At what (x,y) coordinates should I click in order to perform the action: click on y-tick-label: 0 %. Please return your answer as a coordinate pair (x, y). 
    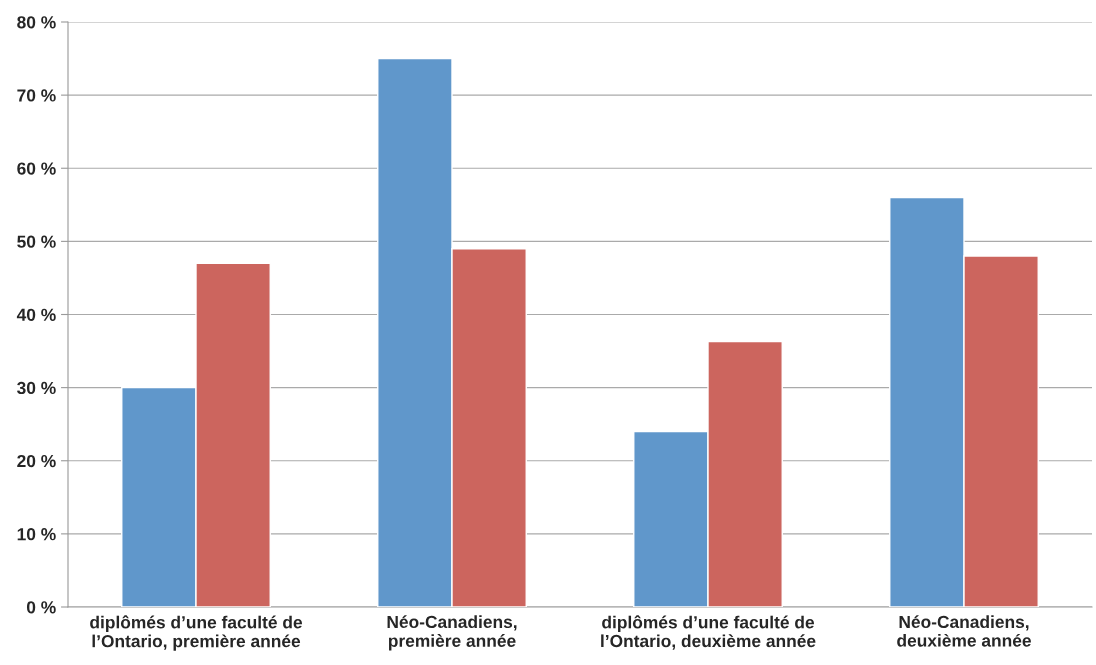
    Looking at the image, I should click on (41, 607).